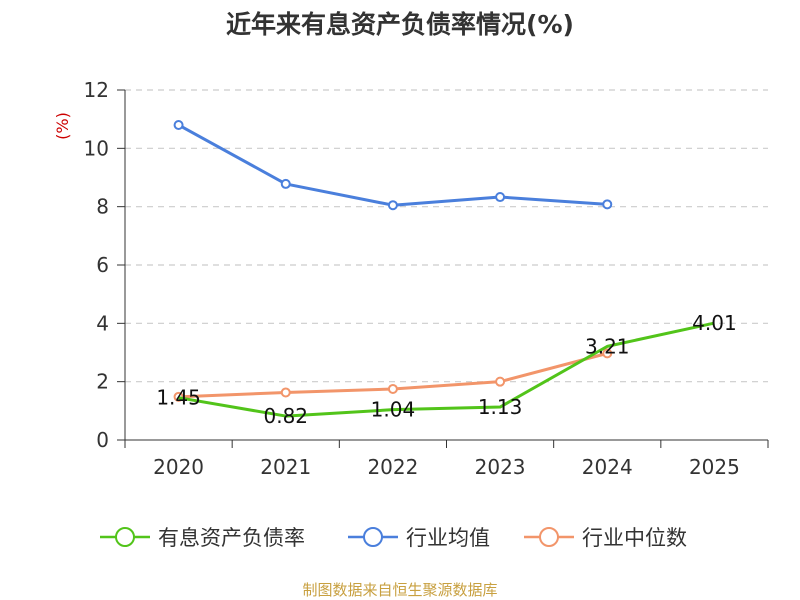 This screenshot has height=600, width=800. What do you see at coordinates (178, 467) in the screenshot?
I see `x-tick-label: 2020` at bounding box center [178, 467].